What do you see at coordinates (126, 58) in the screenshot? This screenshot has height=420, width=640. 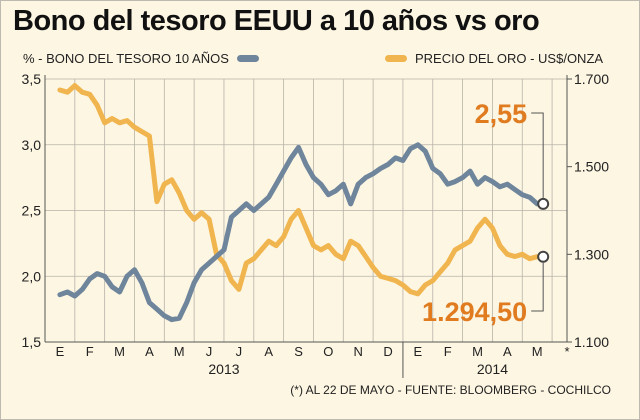 I see `legend-bond-label: % - BONO DEL TESORO 10 AÑOS` at bounding box center [126, 58].